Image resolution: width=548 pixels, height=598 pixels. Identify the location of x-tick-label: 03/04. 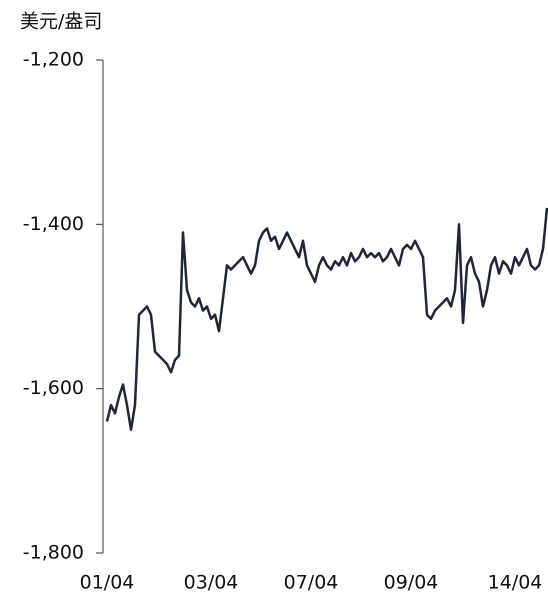
(211, 583).